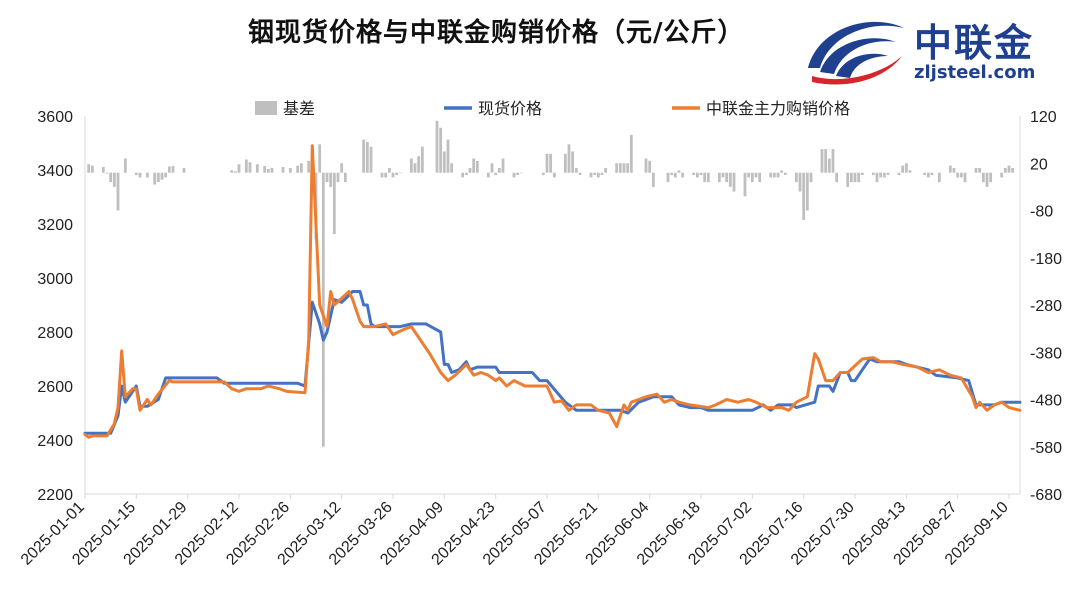  I want to click on y-right-tick-label: -480, so click(1046, 401).